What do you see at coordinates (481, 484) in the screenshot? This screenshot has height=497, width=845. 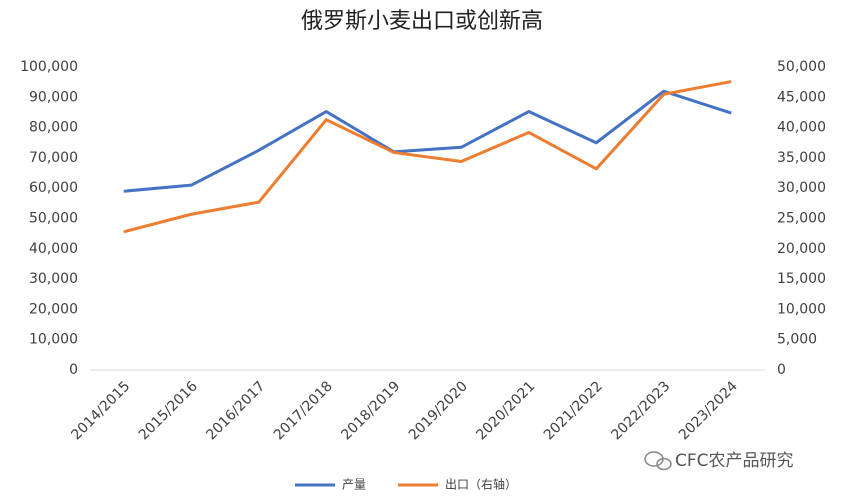 I see `legend-label: 出口（右轴）` at bounding box center [481, 484].